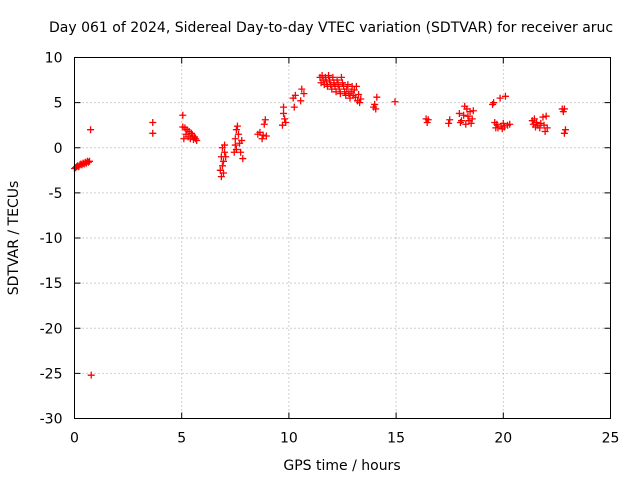 This screenshot has width=640, height=480. What do you see at coordinates (51, 329) in the screenshot?
I see `y-tick-label: -20` at bounding box center [51, 329].